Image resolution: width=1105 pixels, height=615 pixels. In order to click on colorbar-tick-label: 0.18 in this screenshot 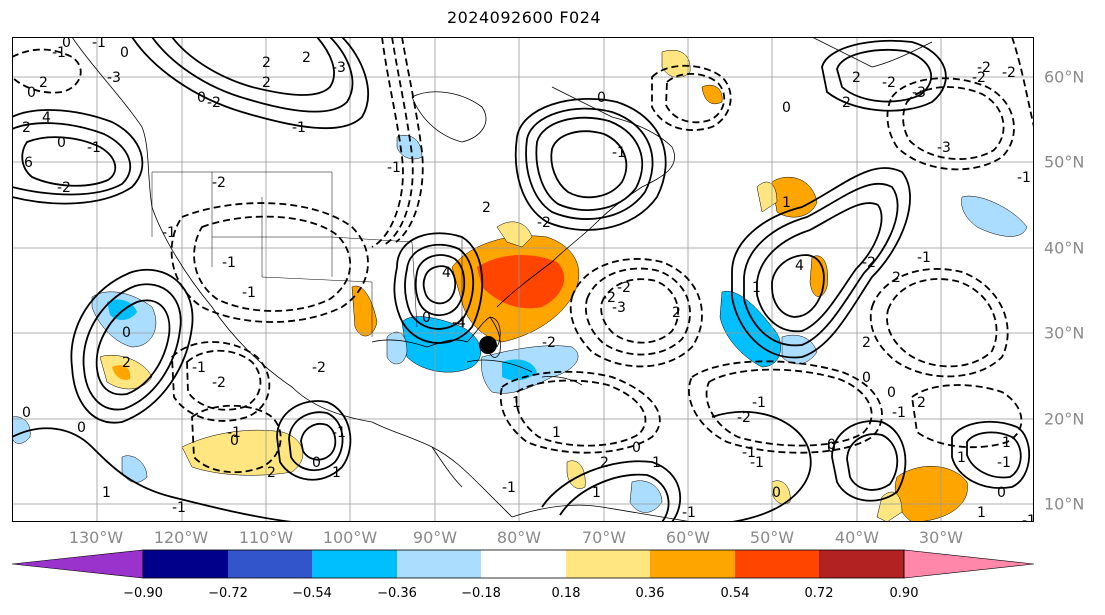, I will do `click(566, 593)`.